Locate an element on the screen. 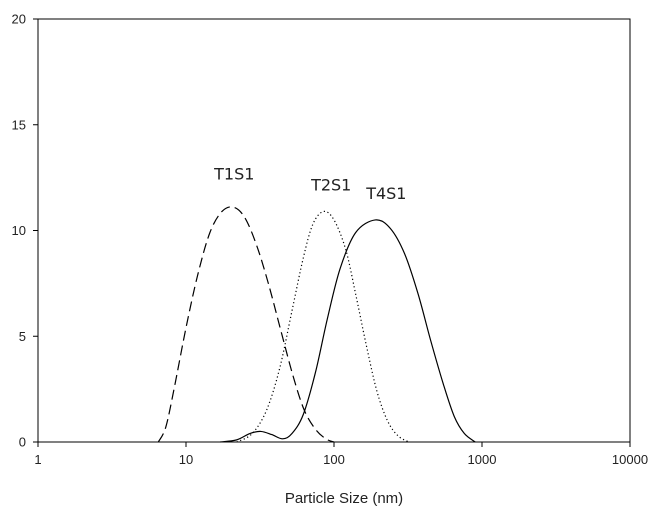 The image size is (655, 510). x-axis-ticks: 1 10 100 1000 10000 is located at coordinates (341, 454).